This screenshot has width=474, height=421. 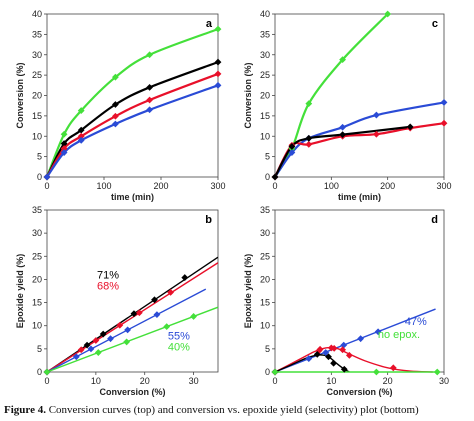 What do you see at coordinates (416, 322) in the screenshot?
I see `annotation-blue: 47%` at bounding box center [416, 322].